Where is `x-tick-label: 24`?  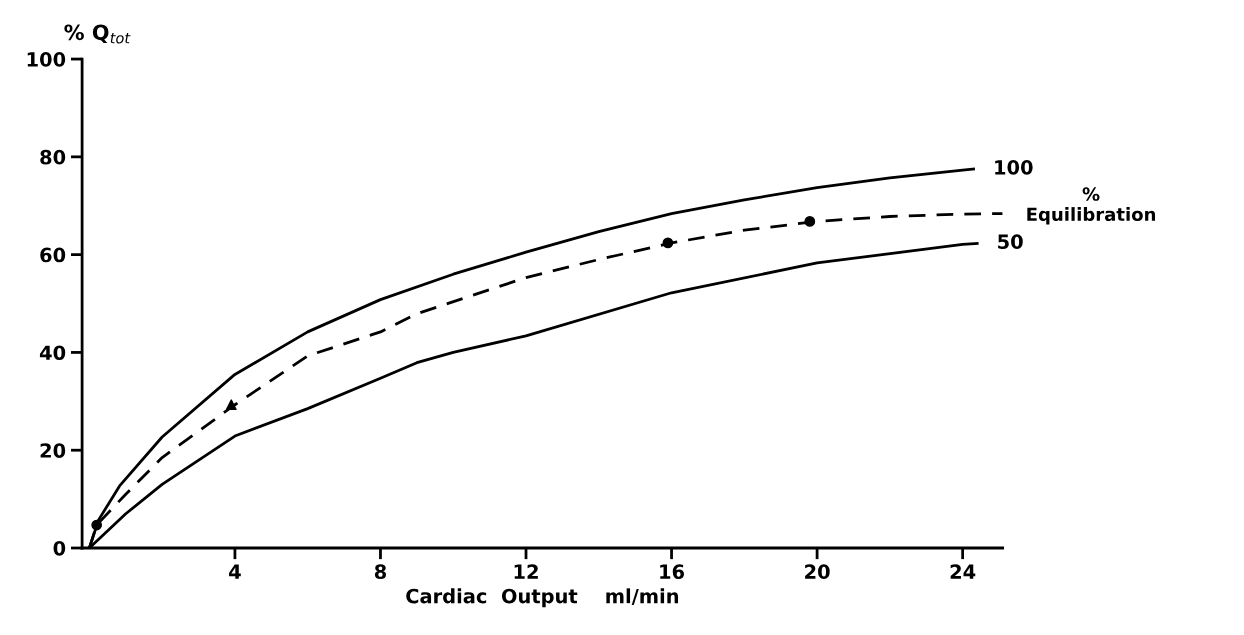
x-tick-label: 24 is located at coordinates (963, 571).